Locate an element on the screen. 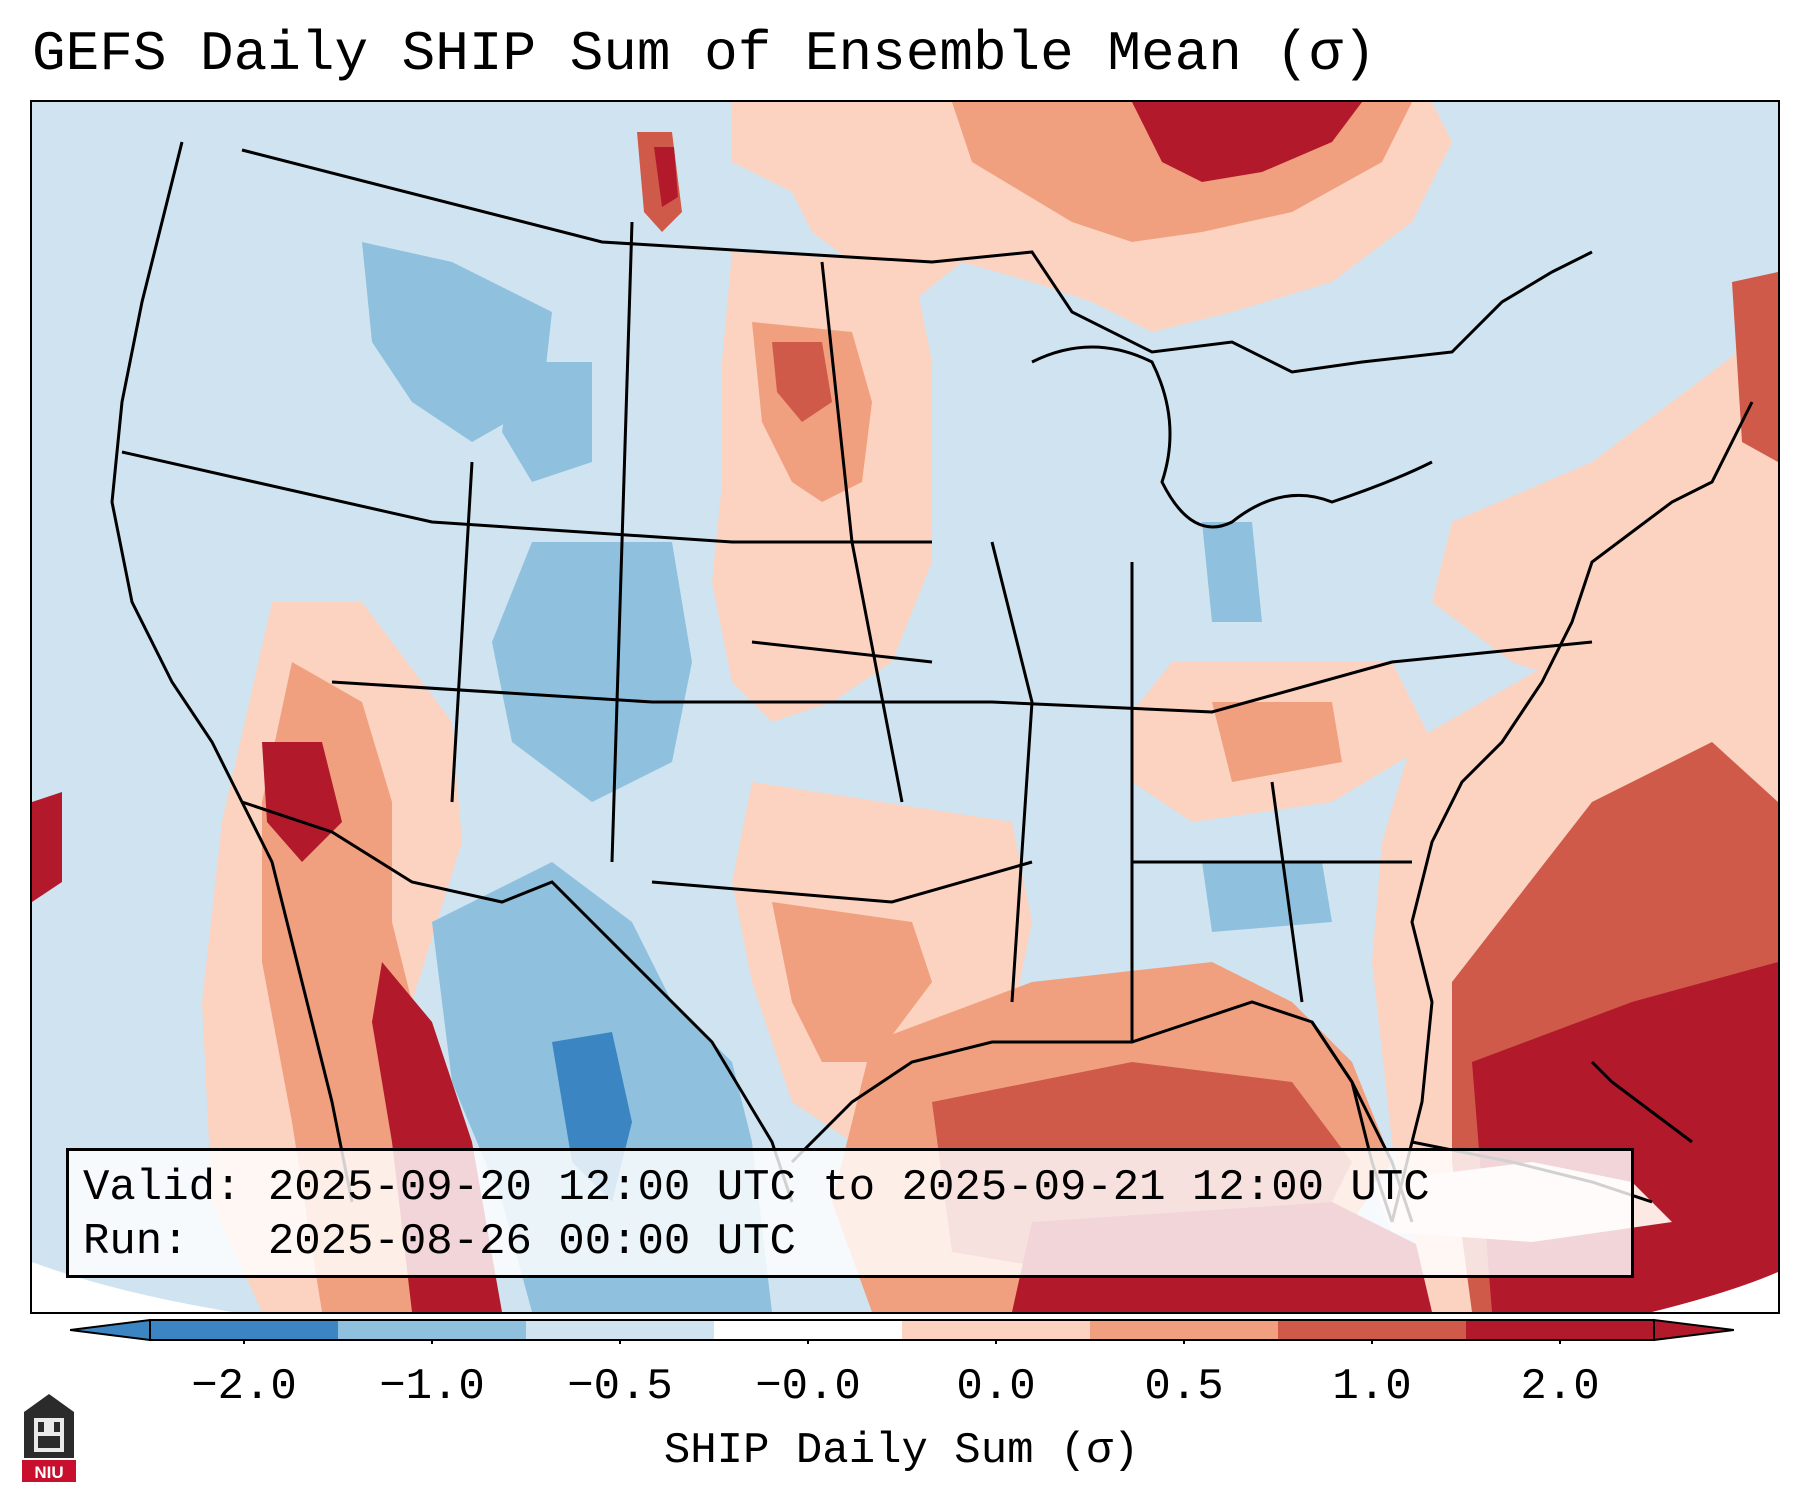  projection-corner-left is located at coordinates (132, 1287).